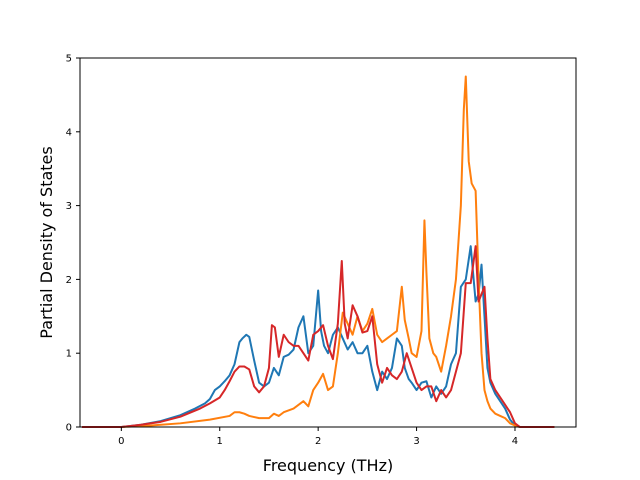  What do you see at coordinates (69, 206) in the screenshot?
I see `y-tick-label: 3` at bounding box center [69, 206].